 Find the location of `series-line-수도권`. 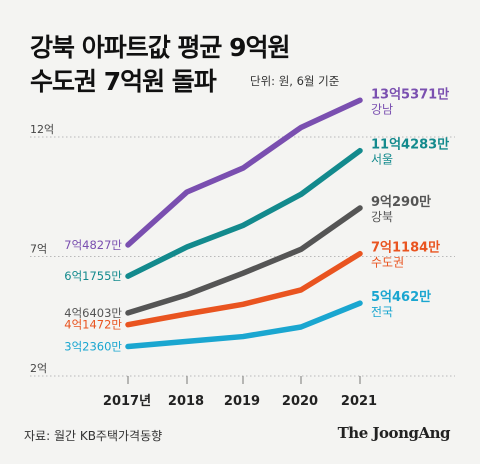

series-line-수도권 is located at coordinates (244, 289).